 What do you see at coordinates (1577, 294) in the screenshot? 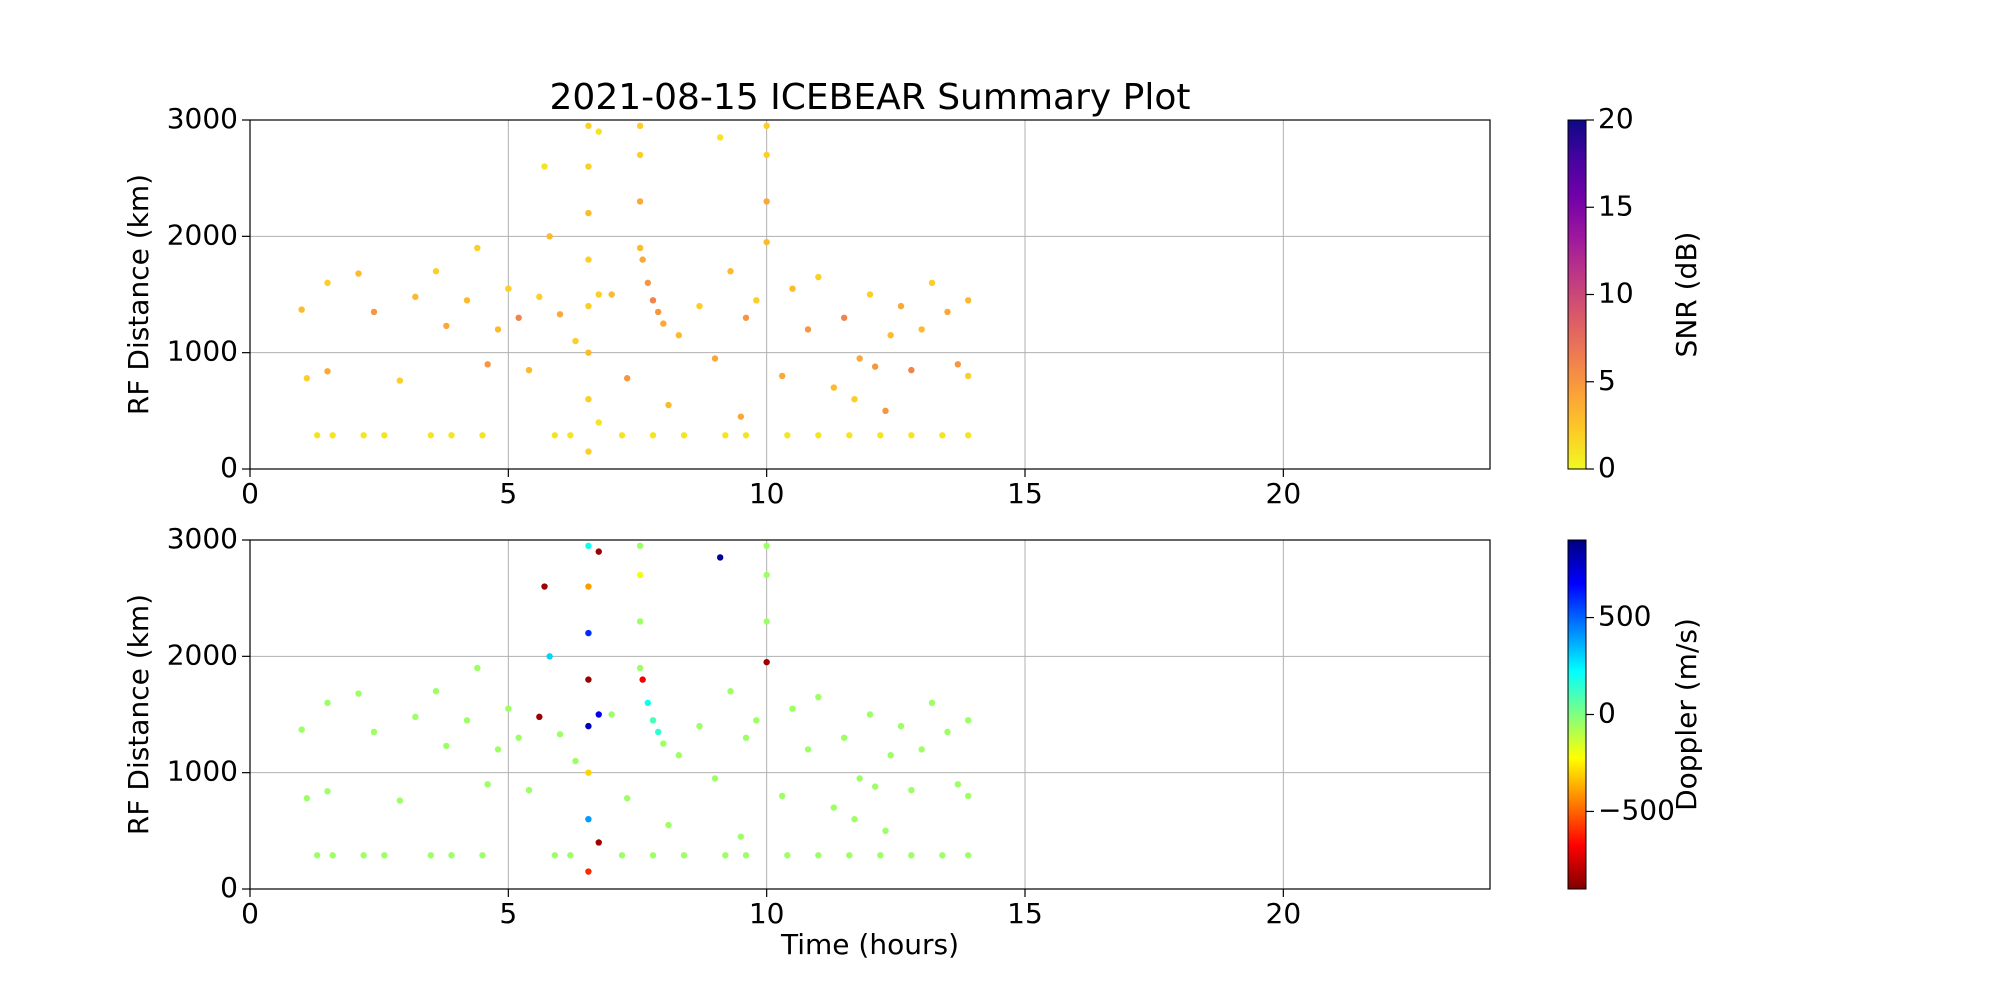
I see `colorbar` at bounding box center [1577, 294].